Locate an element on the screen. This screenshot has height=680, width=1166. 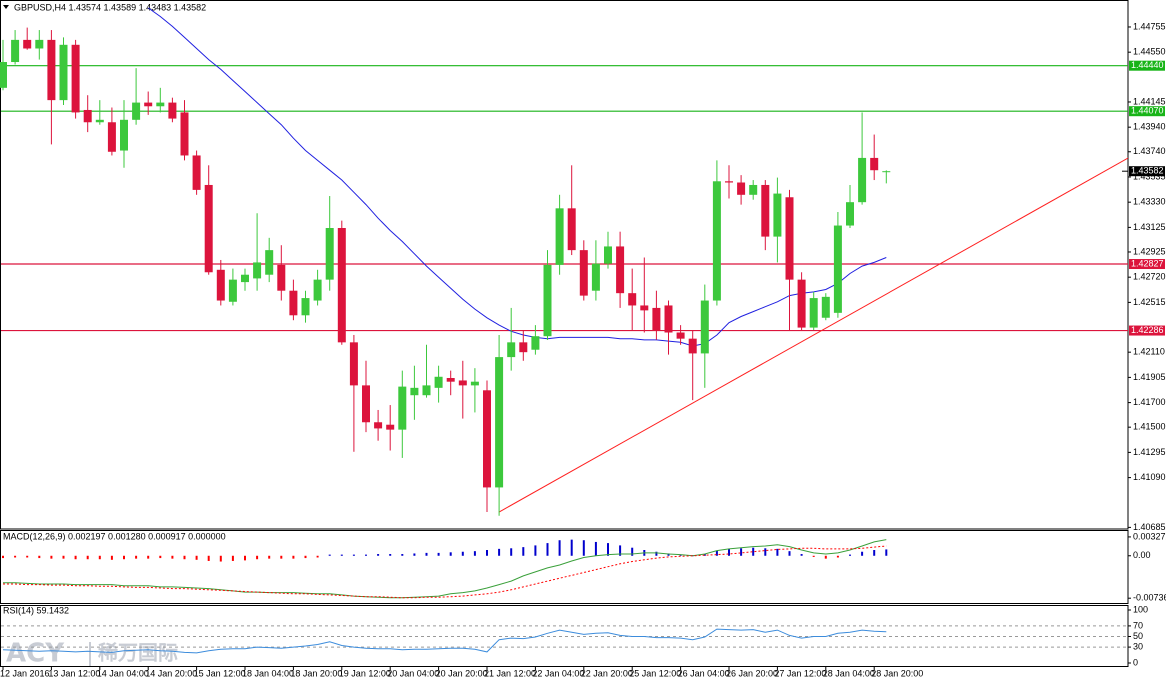
x-tick-label: 25 Jan 12:00 is located at coordinates (655, 673).